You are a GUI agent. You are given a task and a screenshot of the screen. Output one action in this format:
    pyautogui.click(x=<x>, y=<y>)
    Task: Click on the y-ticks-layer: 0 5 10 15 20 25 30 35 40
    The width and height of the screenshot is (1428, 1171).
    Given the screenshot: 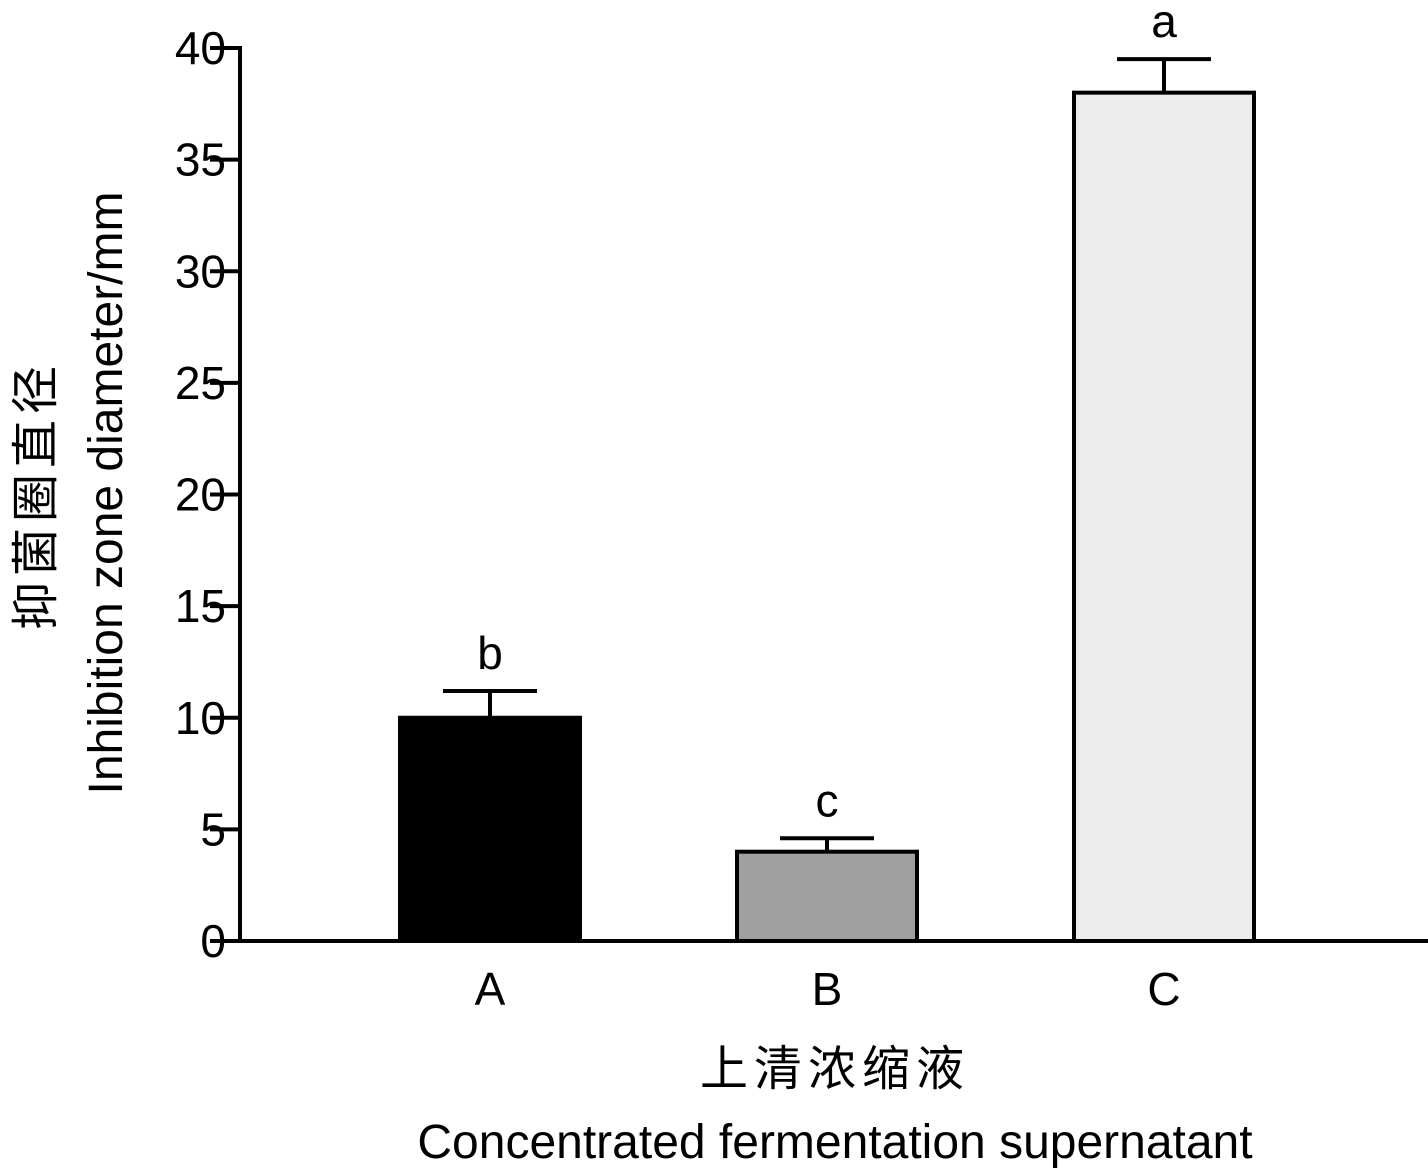 What is the action you would take?
    pyautogui.click(x=207, y=494)
    